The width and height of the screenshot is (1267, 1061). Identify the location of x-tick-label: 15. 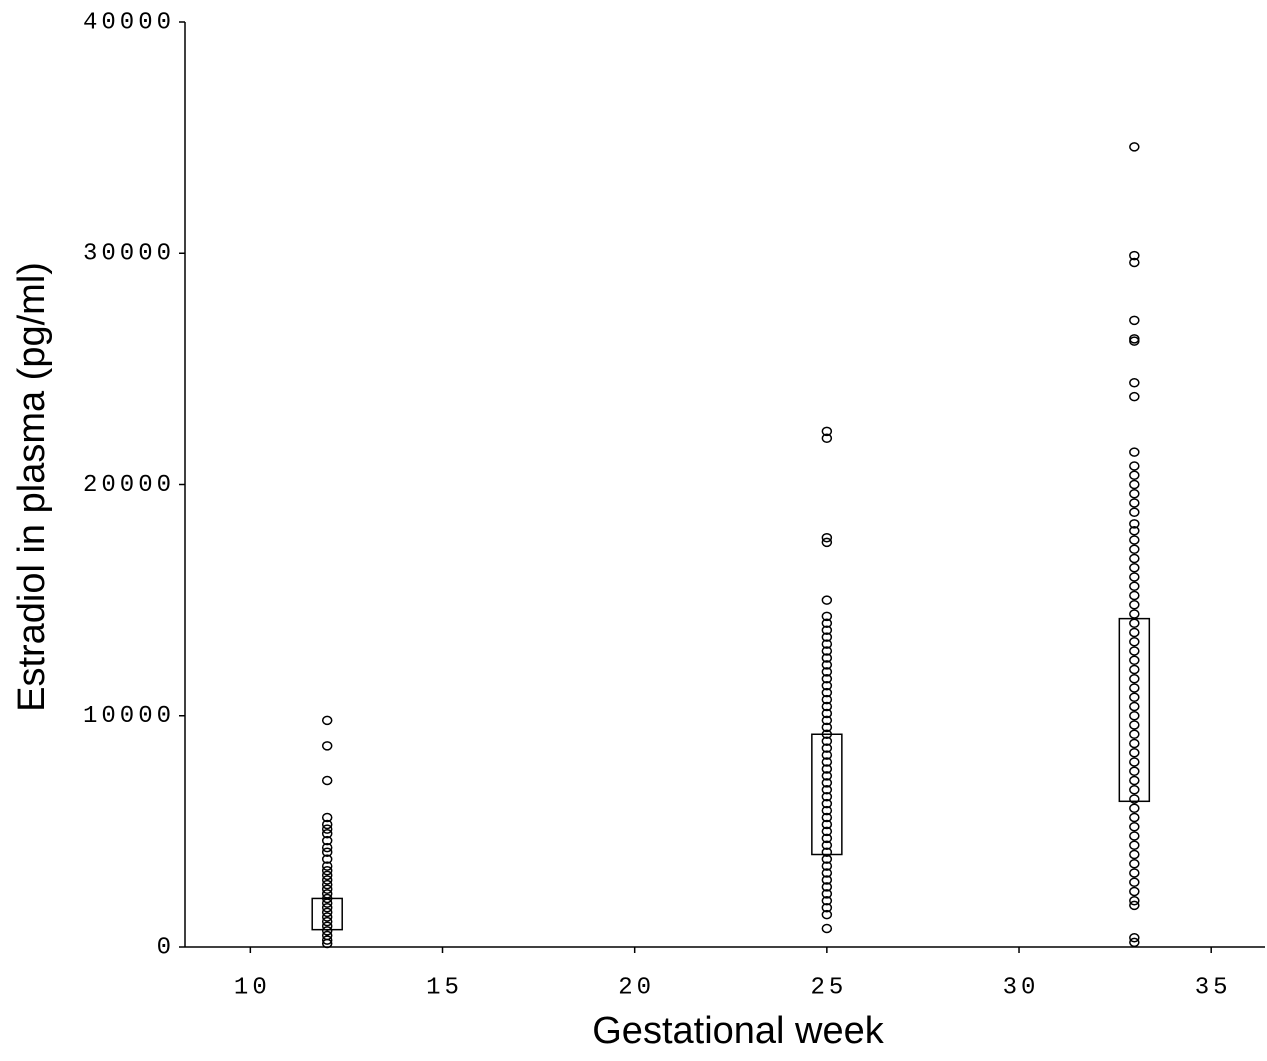
(444, 987).